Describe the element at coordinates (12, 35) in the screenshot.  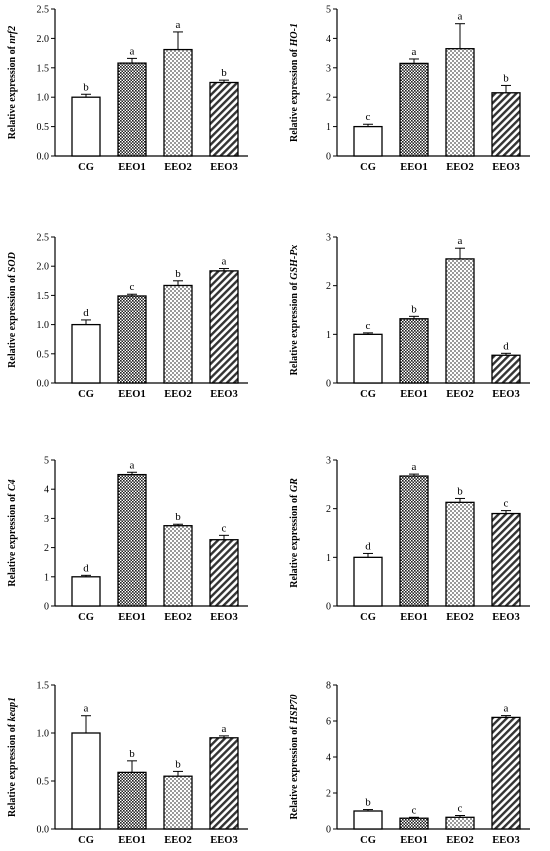
I see `y-axis-label-gene: nrf2` at that location.